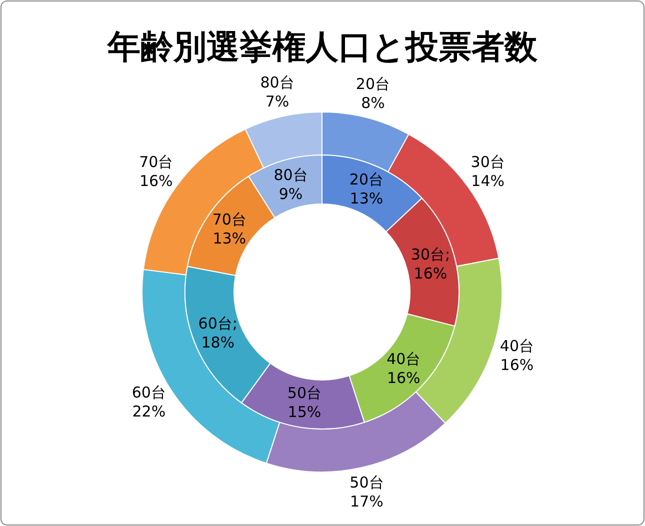 The height and width of the screenshot is (526, 645). What do you see at coordinates (488, 181) in the screenshot?
I see `data-label: 14%` at bounding box center [488, 181].